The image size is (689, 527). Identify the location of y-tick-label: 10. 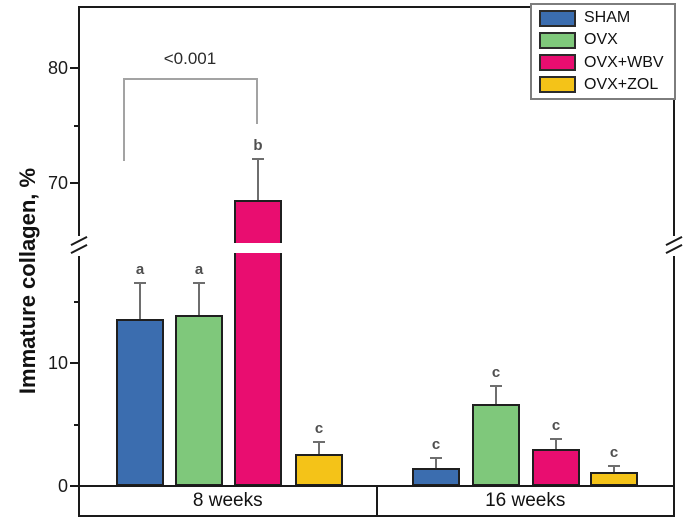
(57, 363).